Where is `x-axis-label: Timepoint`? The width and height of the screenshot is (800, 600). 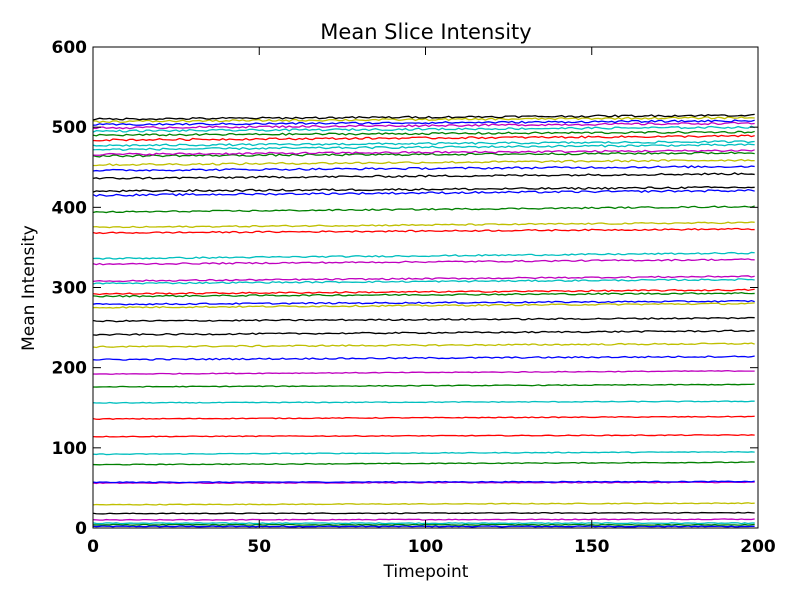 x-axis-label: Timepoint is located at coordinates (426, 572).